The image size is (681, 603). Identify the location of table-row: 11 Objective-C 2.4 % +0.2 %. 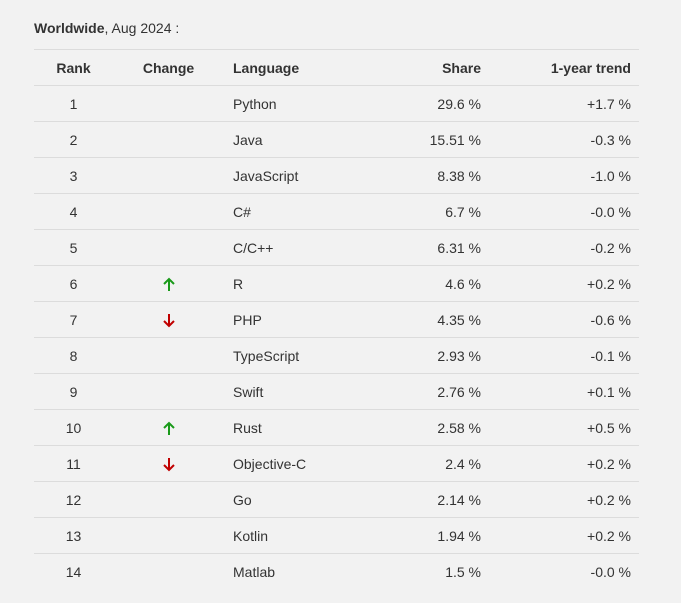
(336, 463).